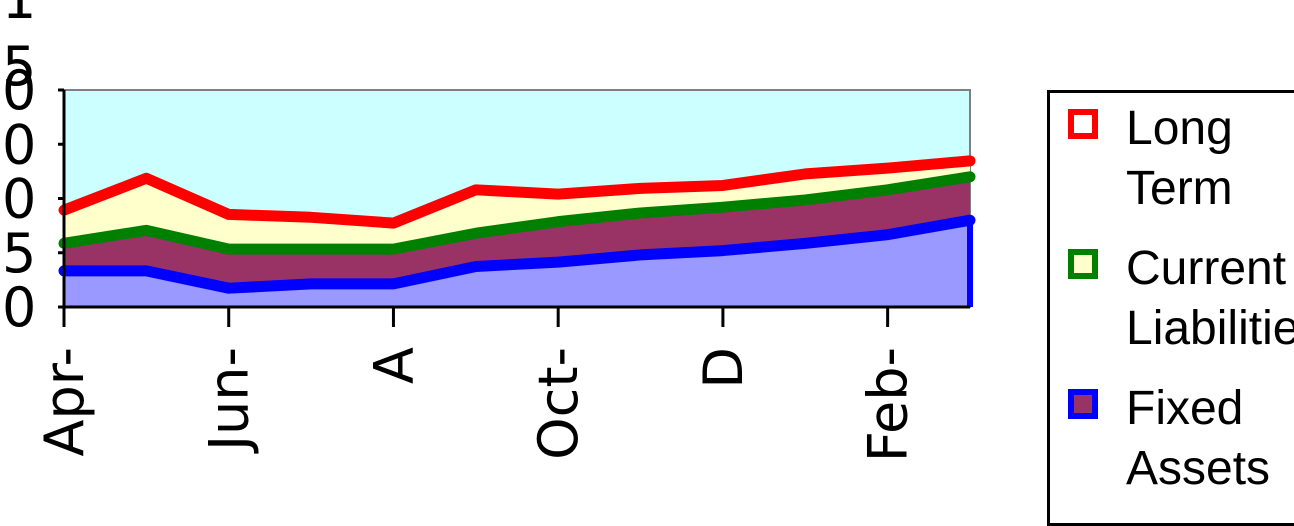  Describe the element at coordinates (888, 404) in the screenshot. I see `x-tick-label: Feb-` at that location.